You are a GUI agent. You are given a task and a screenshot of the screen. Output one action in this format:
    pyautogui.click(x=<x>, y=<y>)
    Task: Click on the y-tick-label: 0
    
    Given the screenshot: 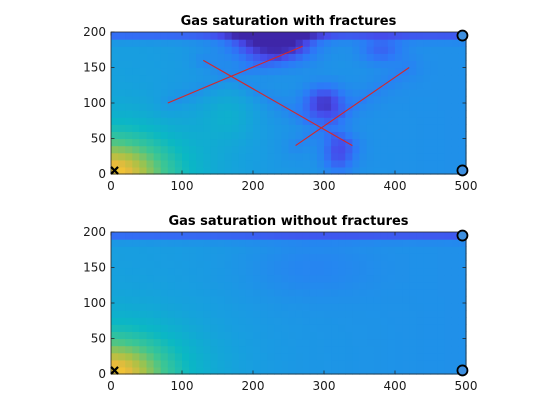 What is the action you would take?
    pyautogui.click(x=102, y=174)
    